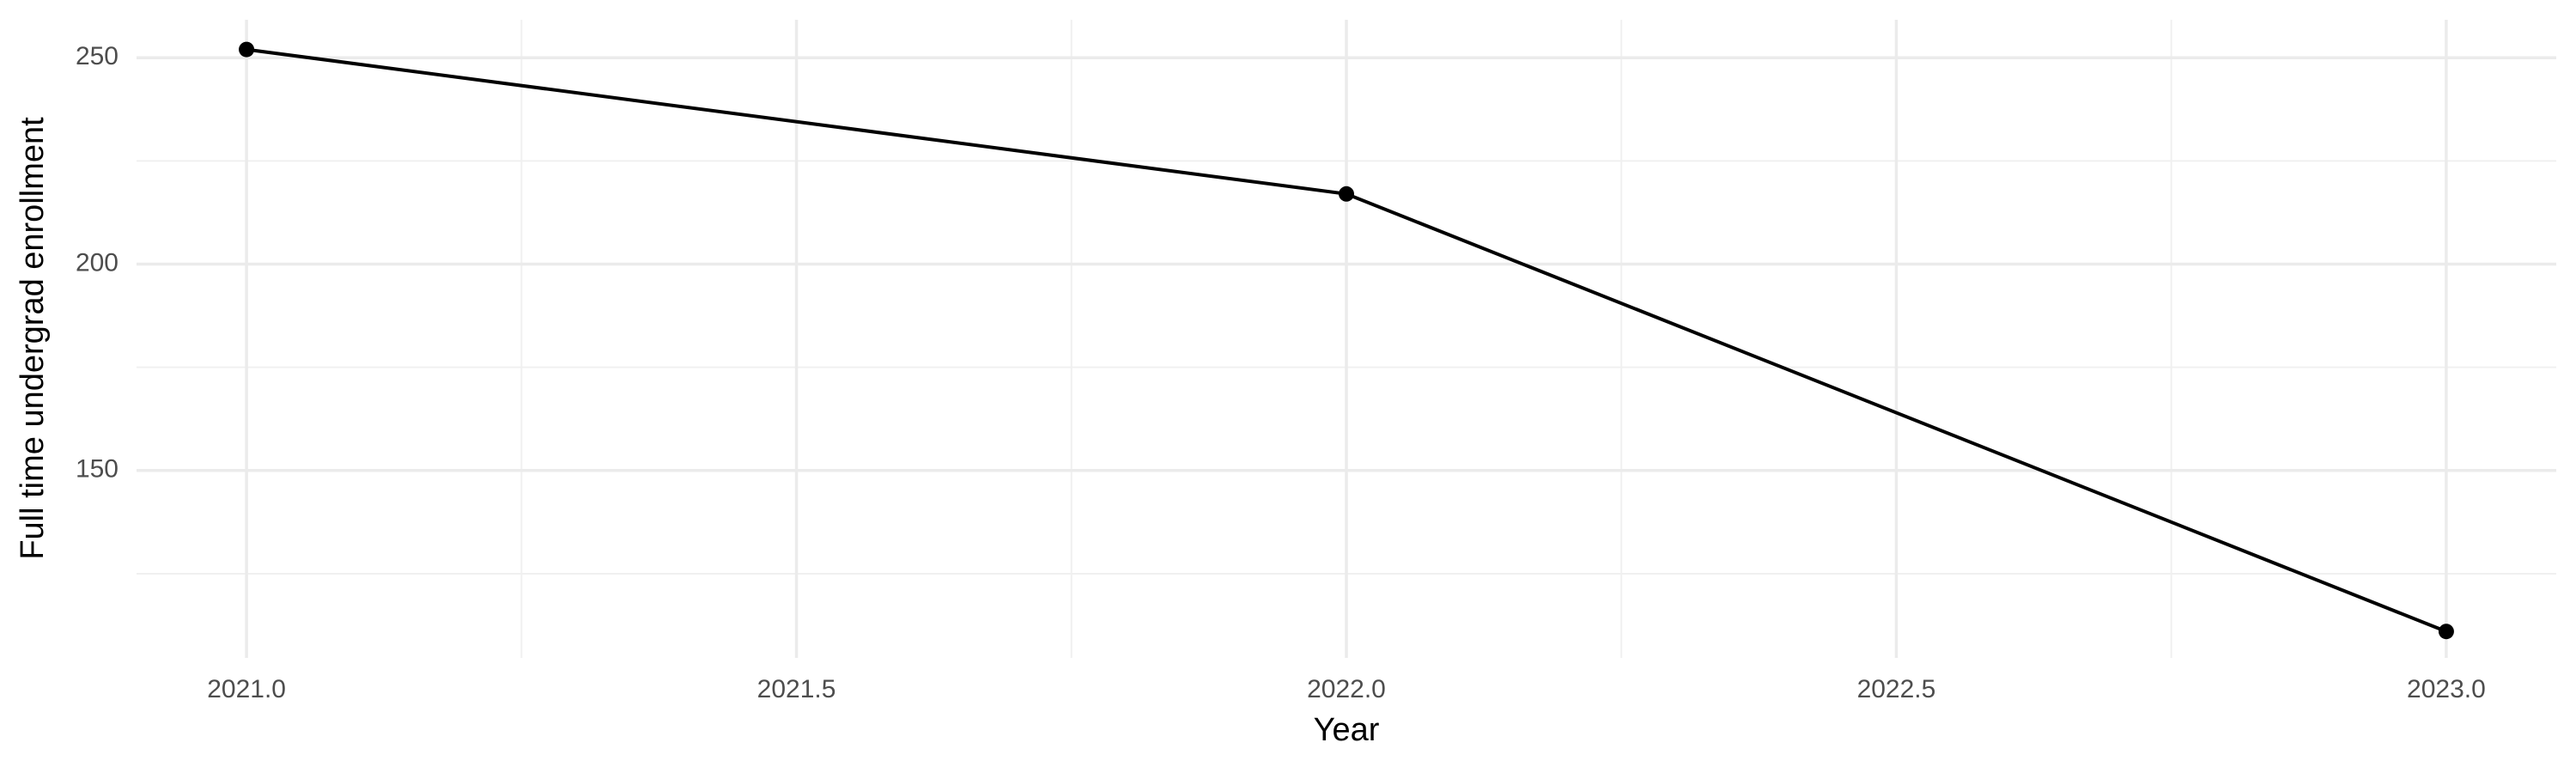 This screenshot has height=773, width=2576. I want to click on y-axis-title: Full time undergrad enrollment, so click(33, 338).